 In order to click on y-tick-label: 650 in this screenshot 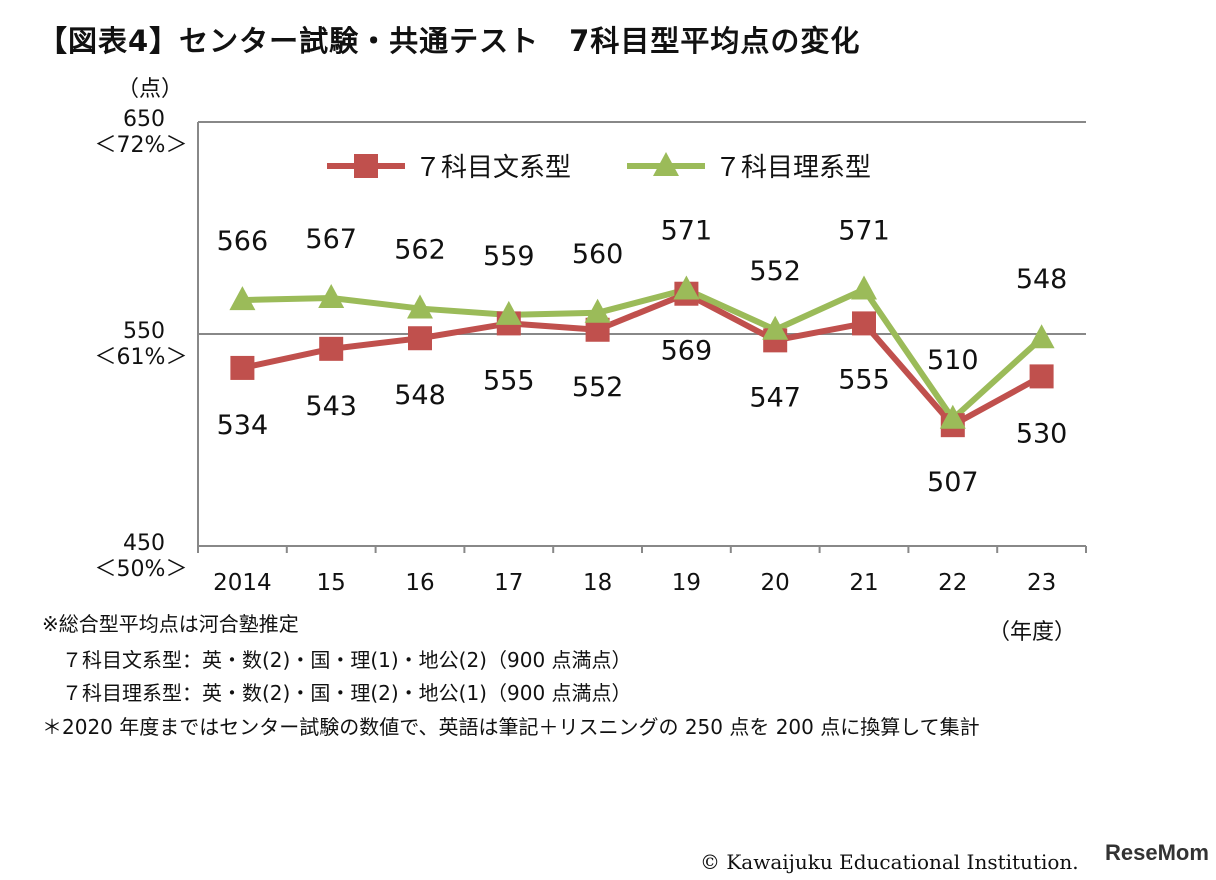, I will do `click(144, 119)`.